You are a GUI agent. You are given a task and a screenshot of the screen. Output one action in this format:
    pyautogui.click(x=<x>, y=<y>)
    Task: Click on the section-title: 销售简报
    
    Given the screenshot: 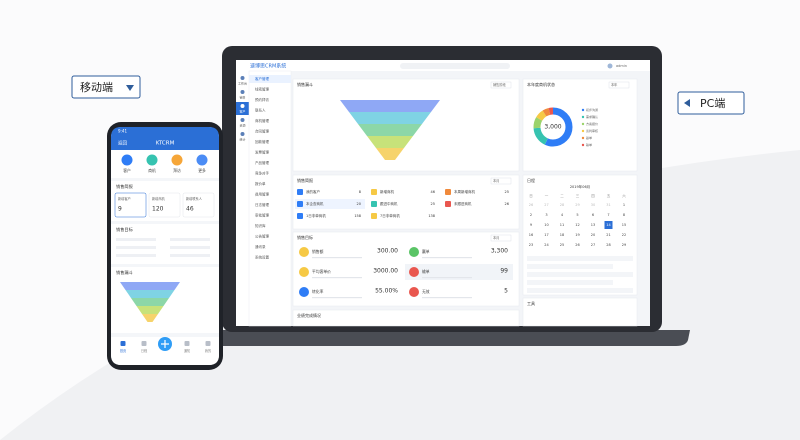 What is the action you would take?
    pyautogui.click(x=125, y=186)
    